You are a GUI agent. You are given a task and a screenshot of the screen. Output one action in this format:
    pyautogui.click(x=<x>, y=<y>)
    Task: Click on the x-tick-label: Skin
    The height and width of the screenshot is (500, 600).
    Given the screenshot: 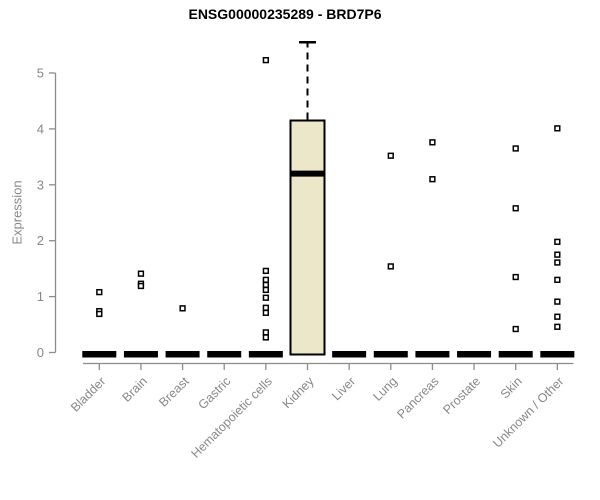 What is the action you would take?
    pyautogui.click(x=511, y=387)
    